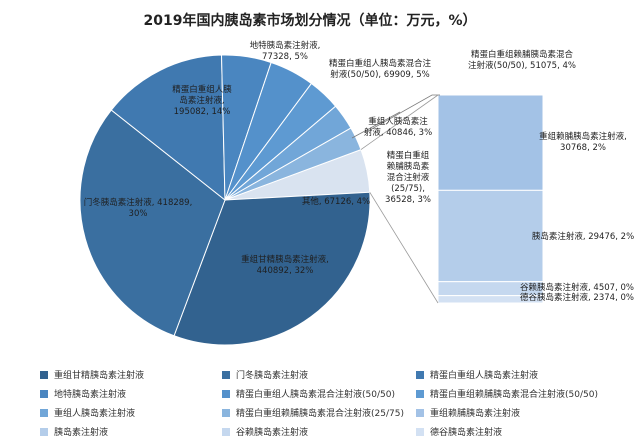 The width and height of the screenshot is (640, 446). What do you see at coordinates (577, 287) in the screenshot?
I see `bar-data-label: 谷赖胰岛素注射液, 4507, 0%` at bounding box center [577, 287].